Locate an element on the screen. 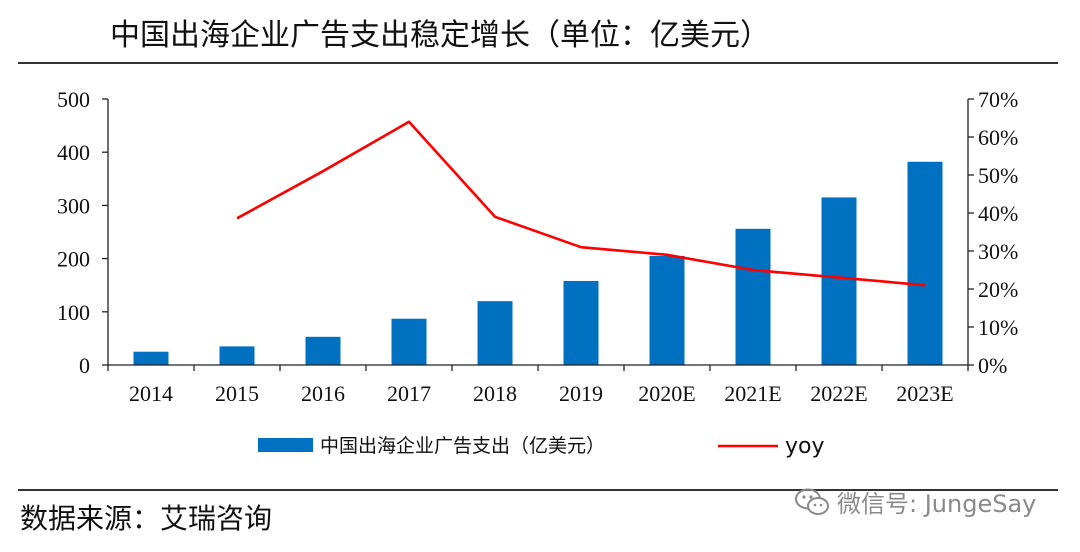 The width and height of the screenshot is (1080, 552). x-tick-label: 2014 is located at coordinates (151, 393).